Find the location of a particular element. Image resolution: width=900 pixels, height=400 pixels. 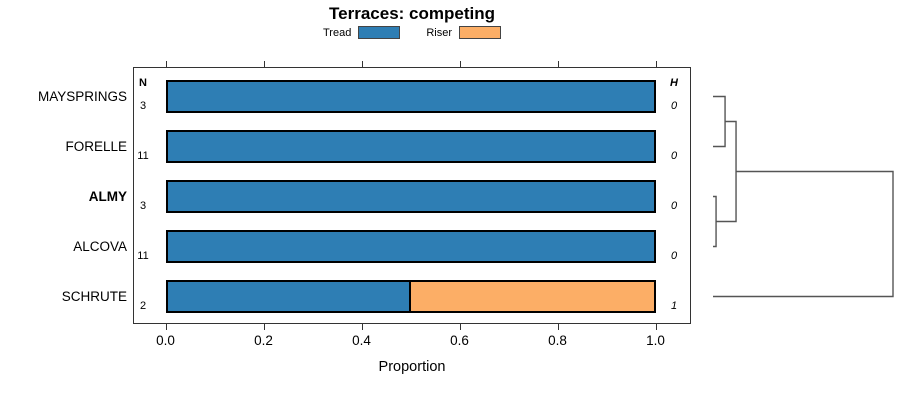

x-tick-label: 0.6 is located at coordinates (459, 340).